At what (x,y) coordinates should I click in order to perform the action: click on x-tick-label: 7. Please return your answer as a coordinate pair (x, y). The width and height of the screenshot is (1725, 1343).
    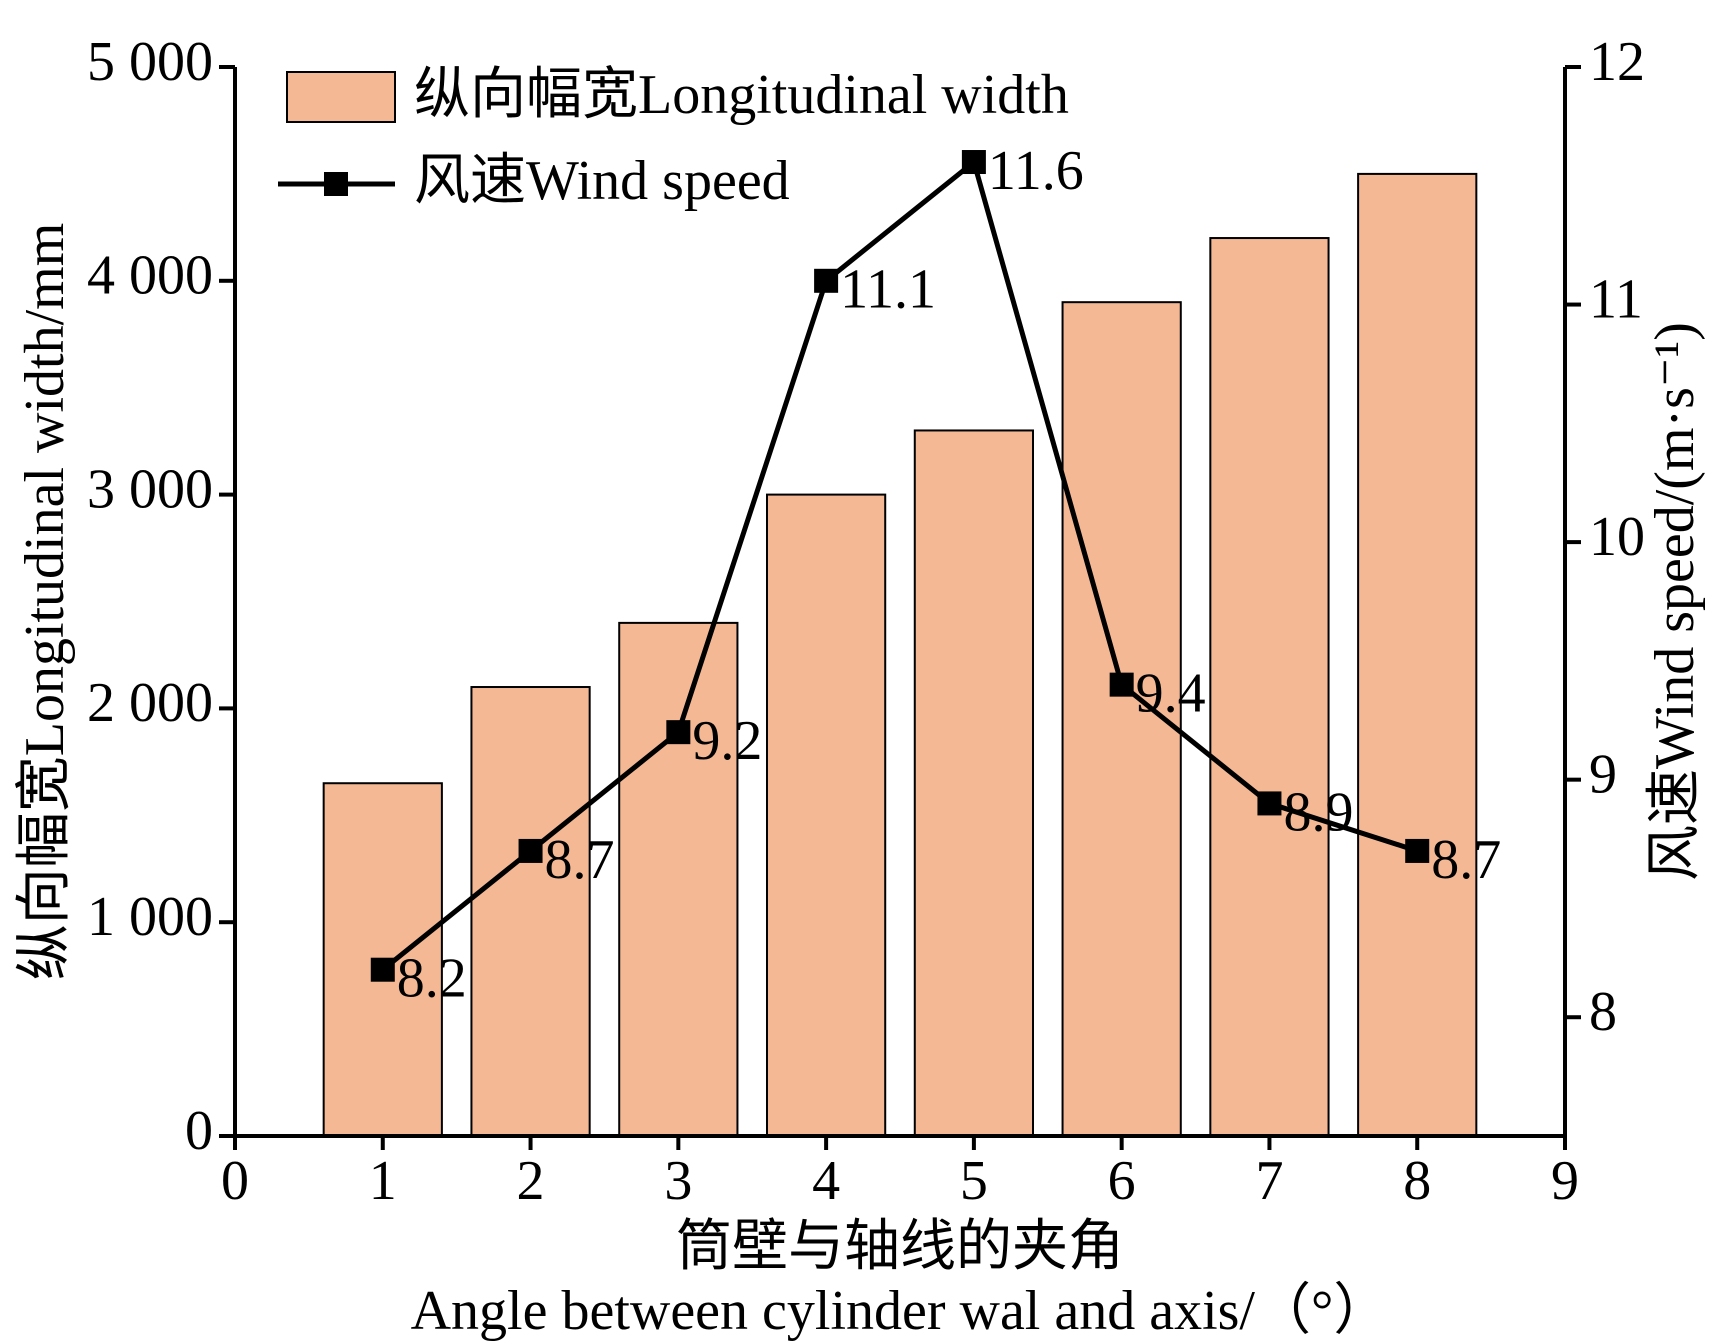
    Looking at the image, I should click on (1269, 1181).